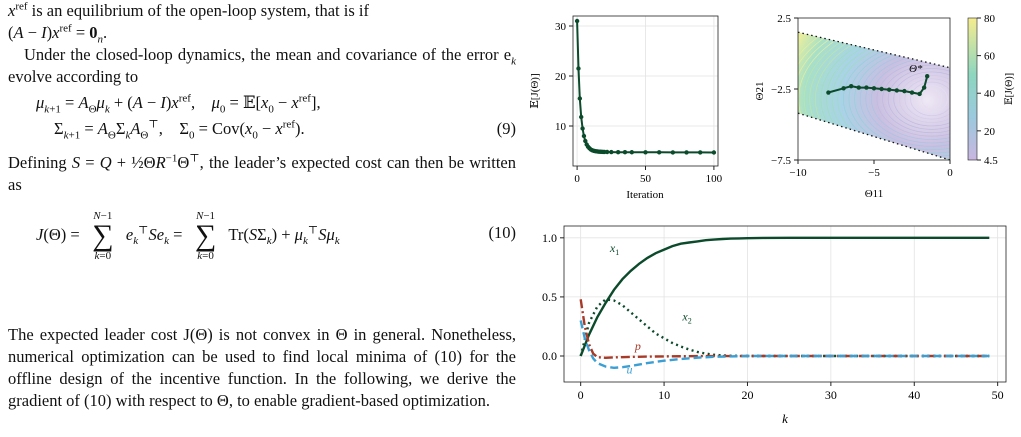 This screenshot has height=437, width=1021. What do you see at coordinates (914, 395) in the screenshot?
I see `x-tick-label: 40` at bounding box center [914, 395].